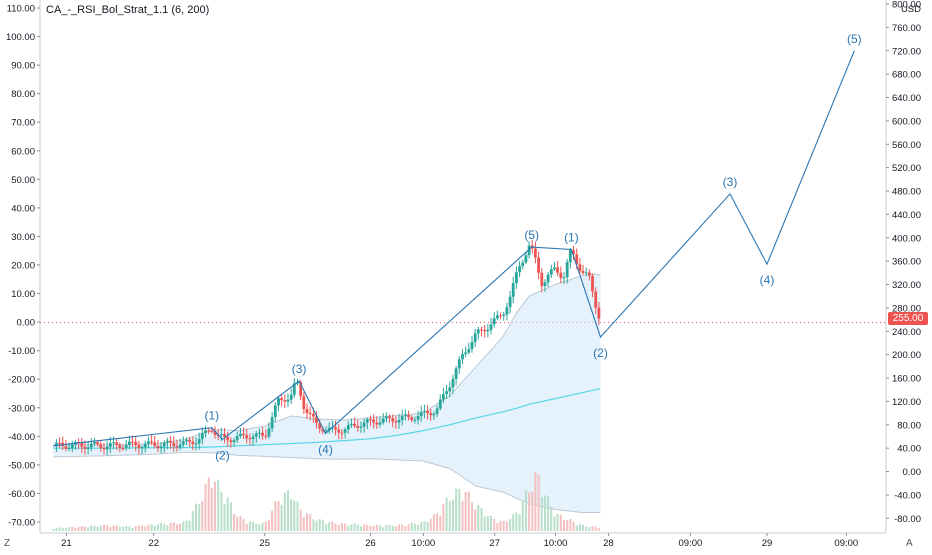 The width and height of the screenshot is (932, 555). Describe the element at coordinates (909, 543) in the screenshot. I see `corner-right-label: A` at that location.